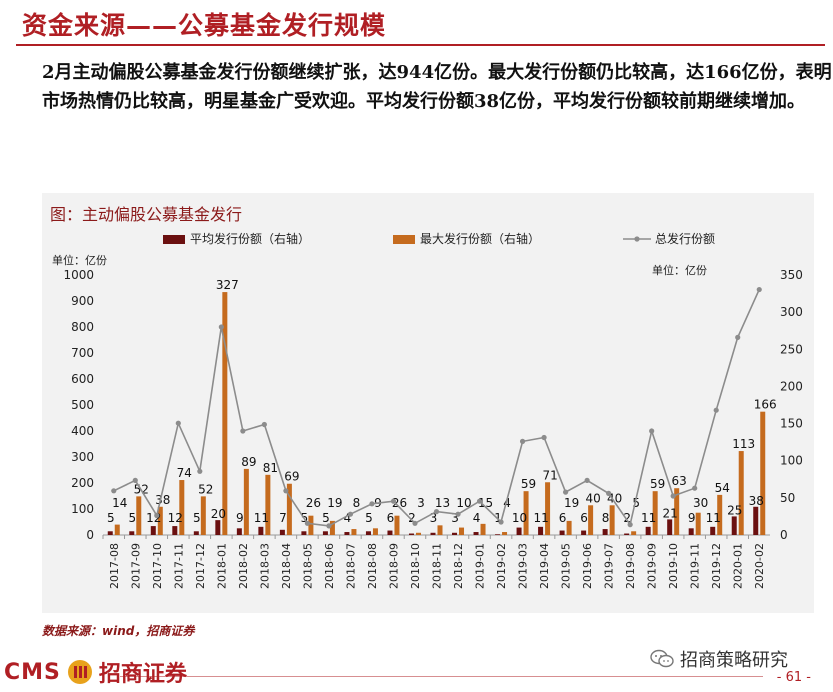 The height and width of the screenshot is (692, 833). What do you see at coordinates (329, 566) in the screenshot?
I see `category-label: 2018-06` at bounding box center [329, 566].